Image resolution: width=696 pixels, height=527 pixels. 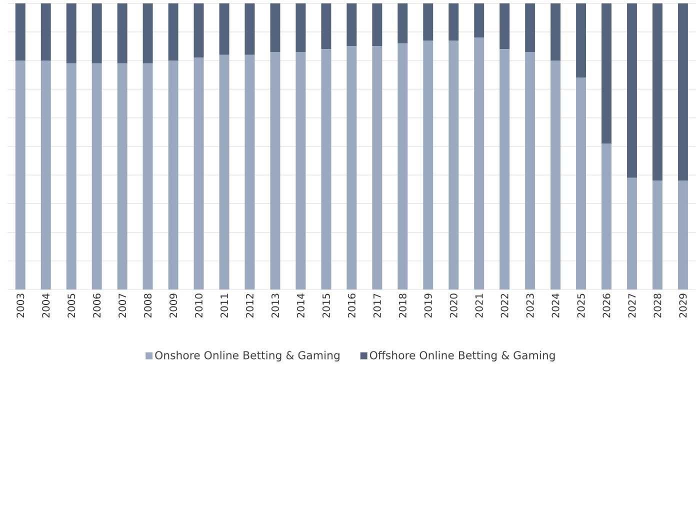 I want to click on x-tick-label: 2019, so click(x=428, y=306).